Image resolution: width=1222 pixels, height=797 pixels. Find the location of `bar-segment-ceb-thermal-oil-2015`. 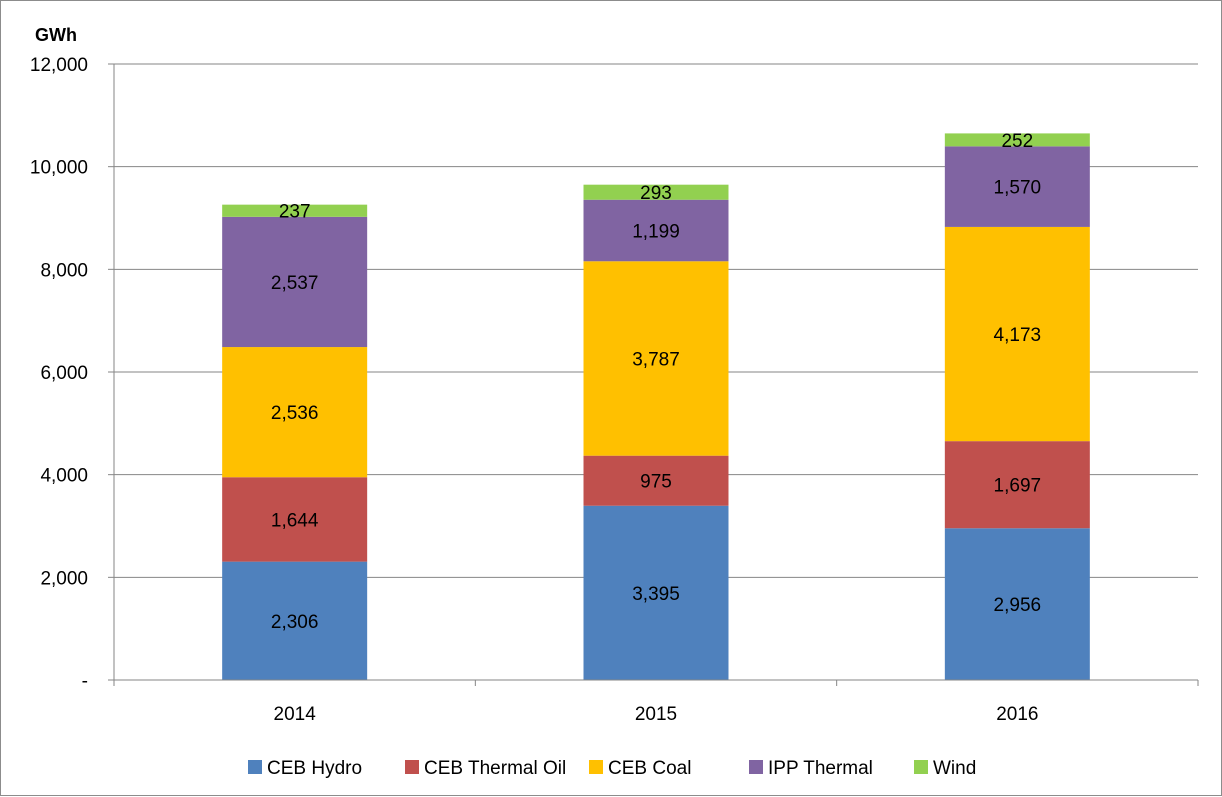

bar-segment-ceb-thermal-oil-2015 is located at coordinates (656, 480).